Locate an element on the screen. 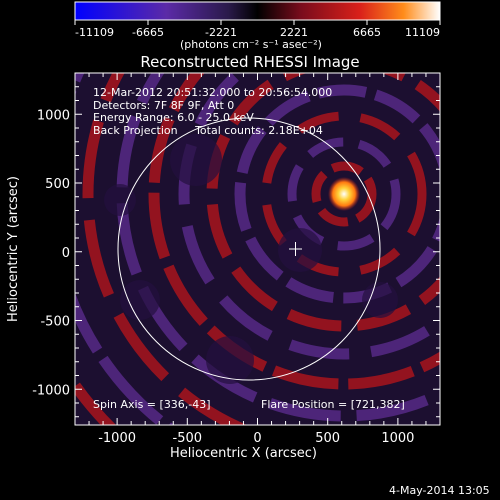 This screenshot has height=500, width=500. info-line-method: Back Projection Total counts: 2.18E+04 is located at coordinates (208, 130).